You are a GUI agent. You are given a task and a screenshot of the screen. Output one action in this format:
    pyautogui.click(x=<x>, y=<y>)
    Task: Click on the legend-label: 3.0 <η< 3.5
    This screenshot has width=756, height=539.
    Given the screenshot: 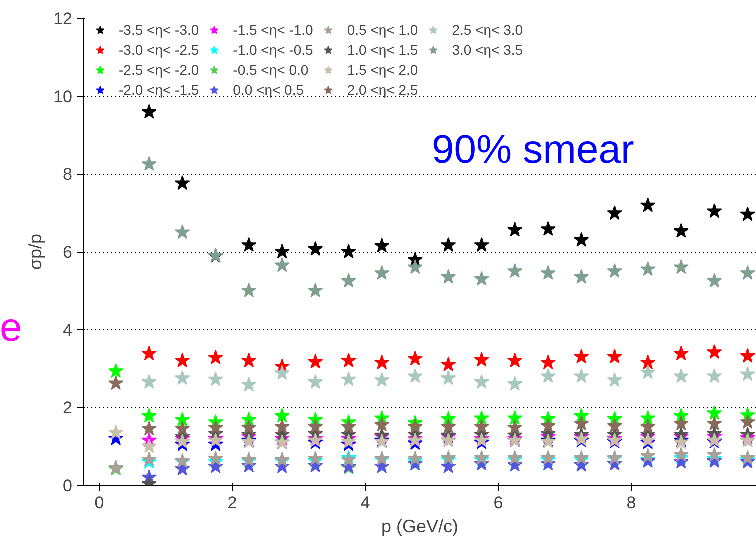 What is the action you would take?
    pyautogui.click(x=488, y=50)
    